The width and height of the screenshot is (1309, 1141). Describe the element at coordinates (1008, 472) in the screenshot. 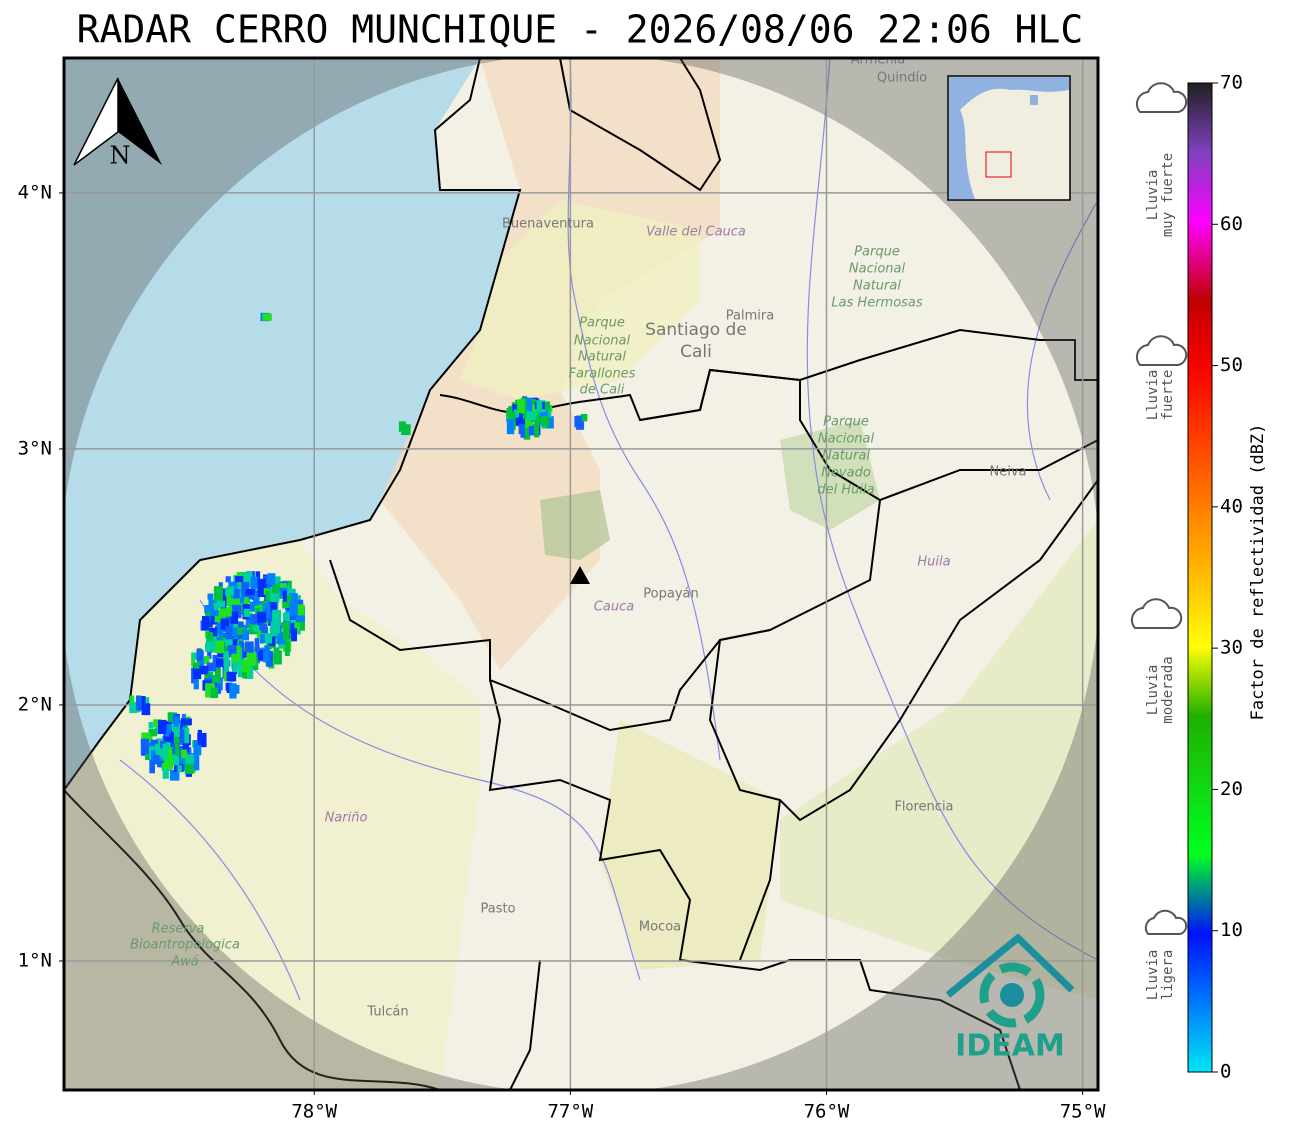

I see `place-label: Neiva` at that location.